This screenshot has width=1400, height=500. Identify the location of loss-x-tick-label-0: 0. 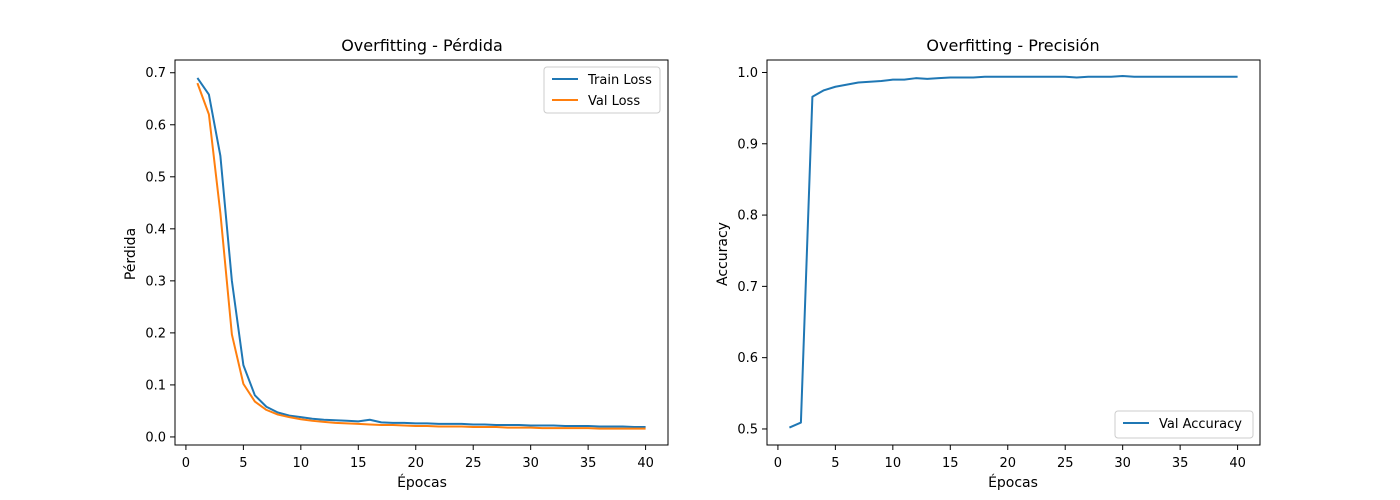
(186, 463).